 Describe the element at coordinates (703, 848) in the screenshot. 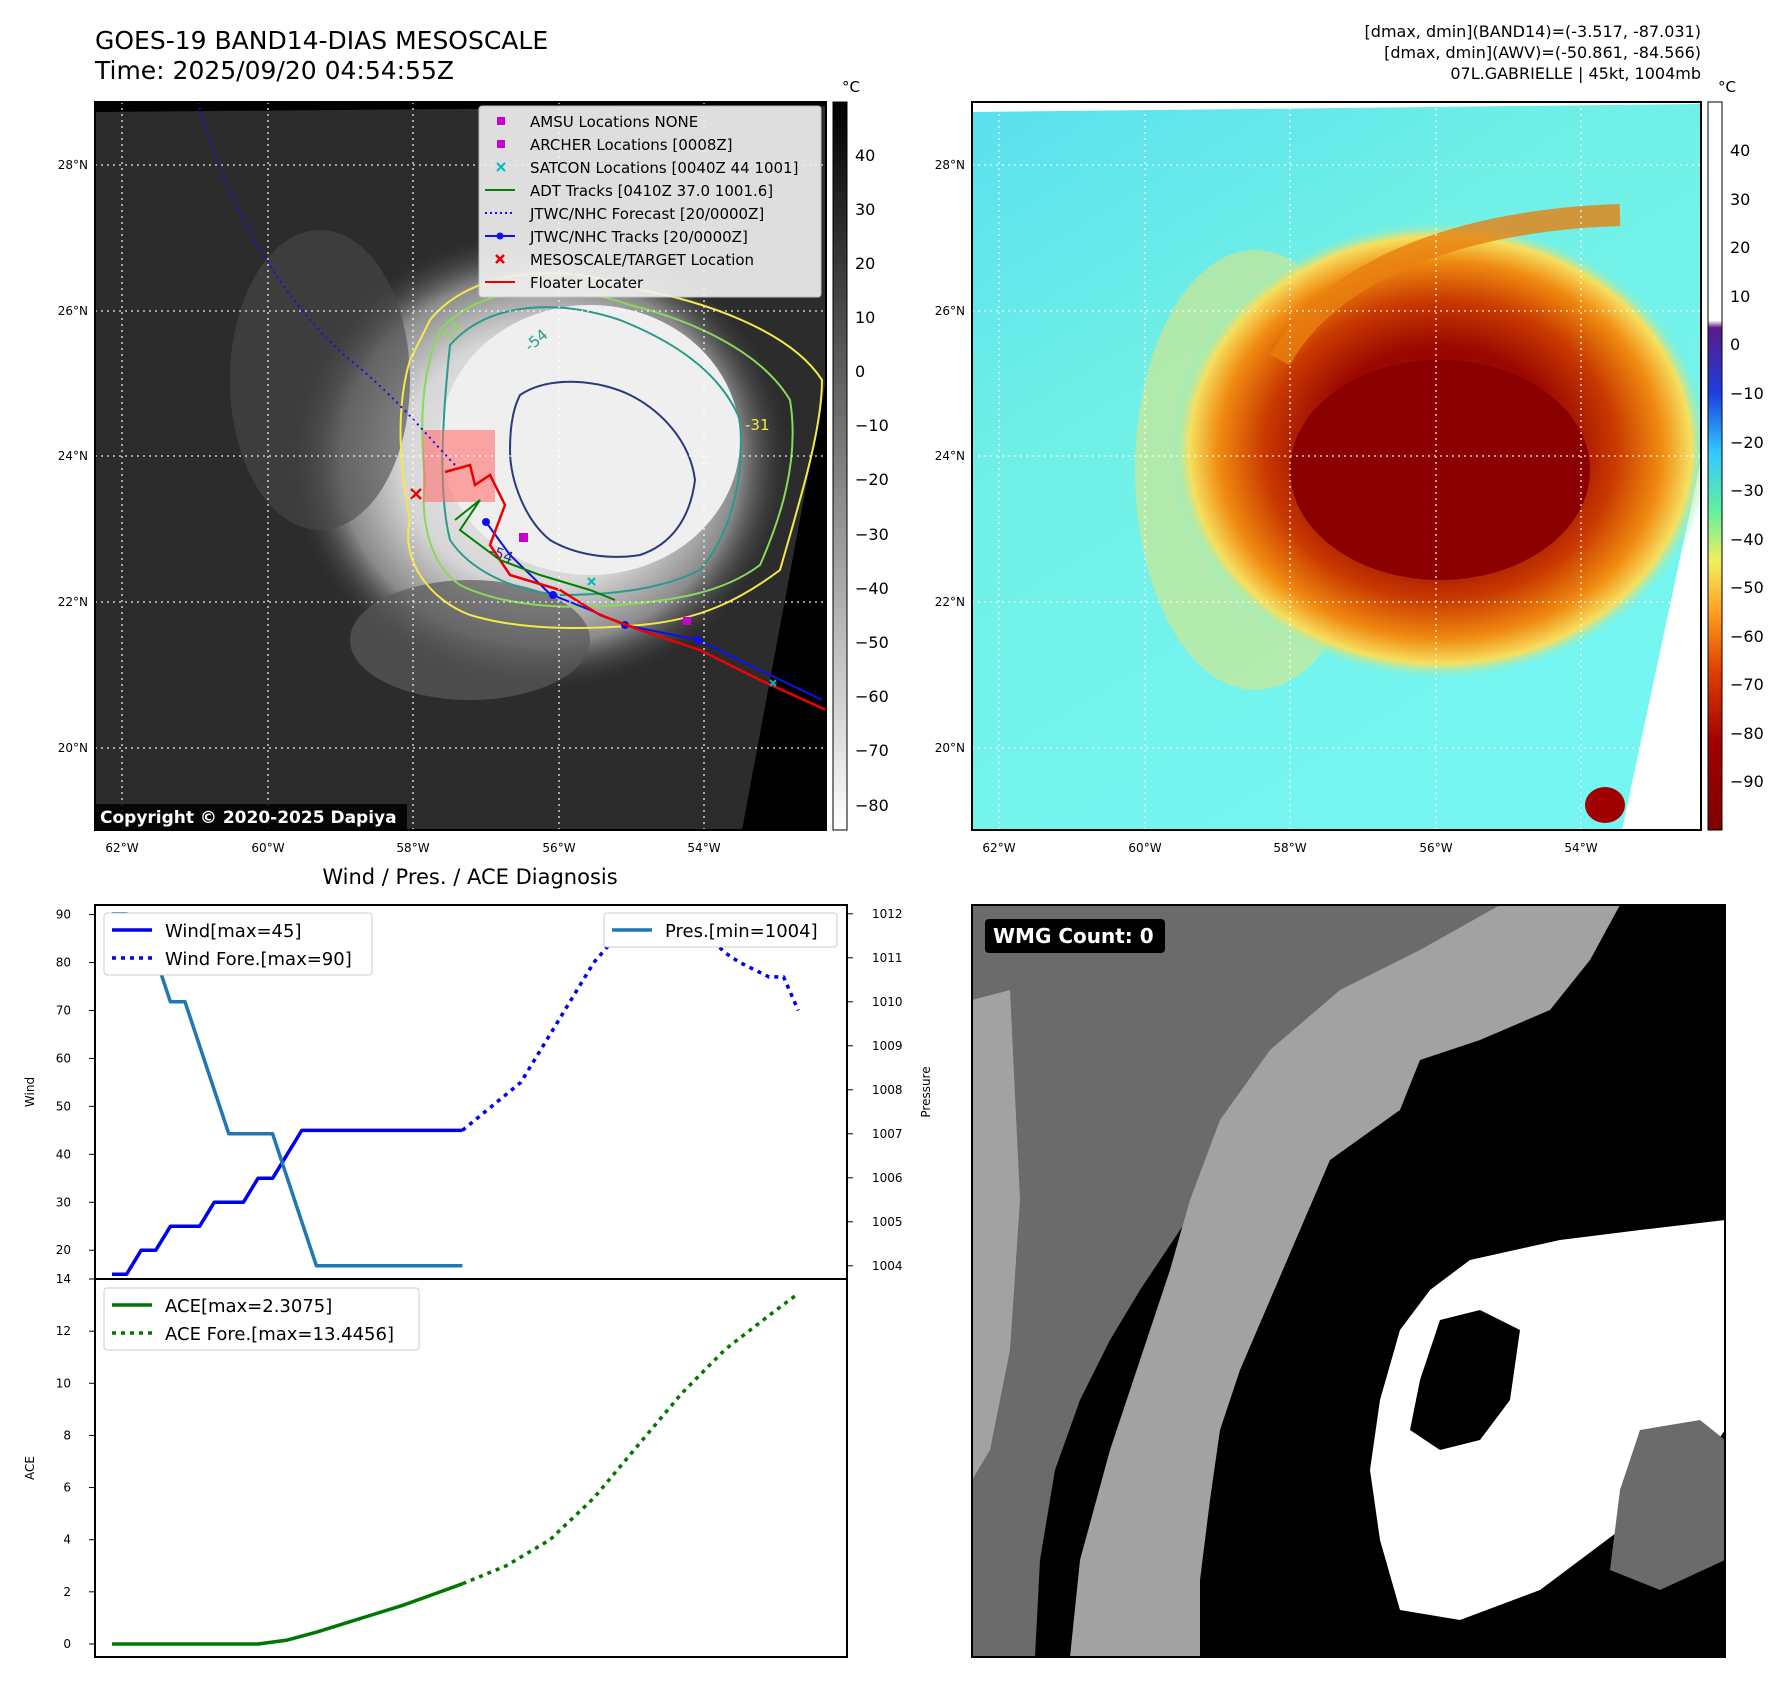

I see `lon-label: 54°W` at that location.